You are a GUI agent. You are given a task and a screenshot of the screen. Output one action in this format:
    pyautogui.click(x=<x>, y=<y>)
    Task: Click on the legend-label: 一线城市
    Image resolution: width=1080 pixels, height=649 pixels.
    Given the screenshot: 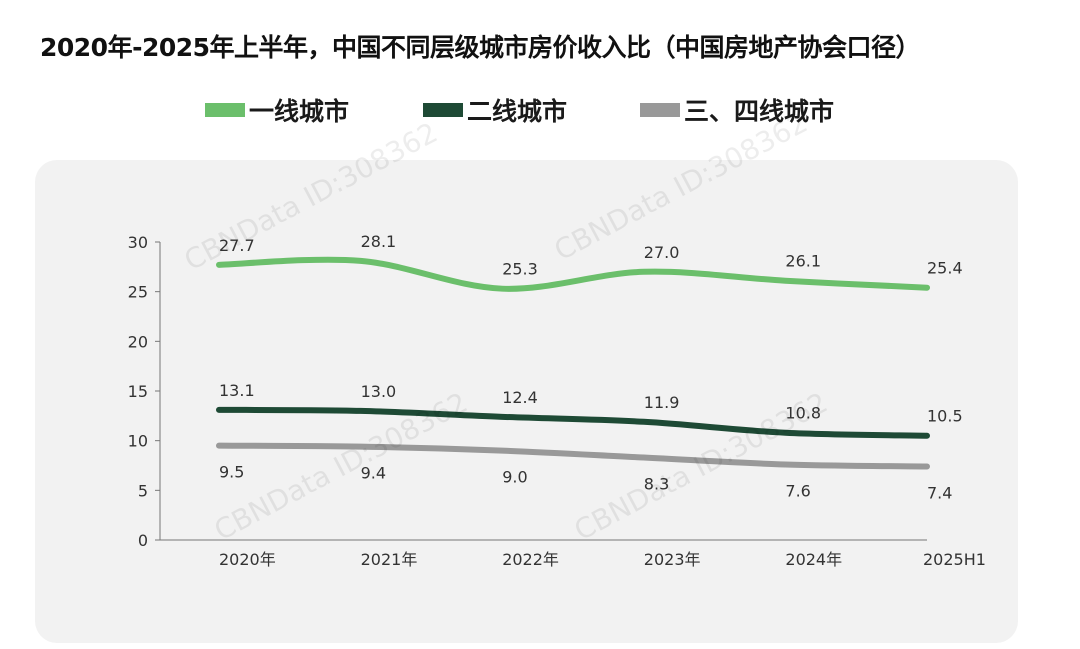 What is the action you would take?
    pyautogui.click(x=299, y=111)
    